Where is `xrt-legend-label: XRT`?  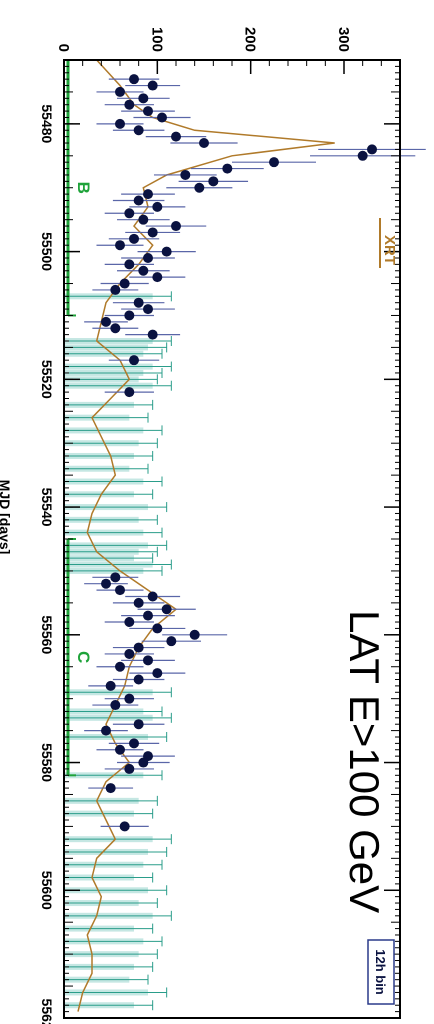 xrt-legend-label: XRT is located at coordinates (389, 250).